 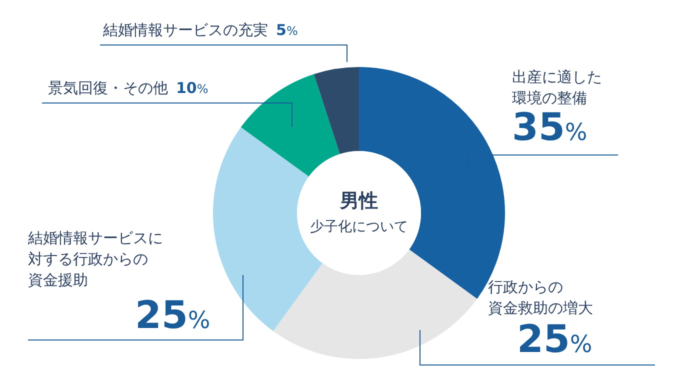 I want to click on slice-label: 景気回復・その他, so click(x=108, y=88).